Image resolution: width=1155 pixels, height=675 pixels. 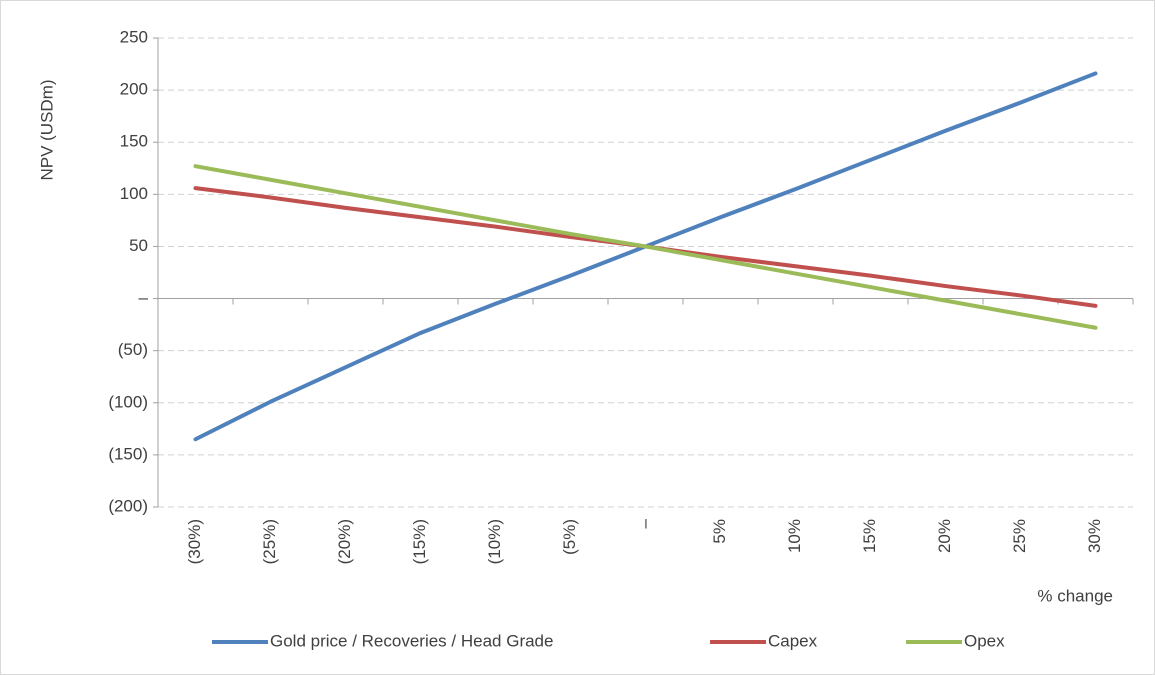 What do you see at coordinates (1019, 536) in the screenshot?
I see `x-tick-label: 25%` at bounding box center [1019, 536].